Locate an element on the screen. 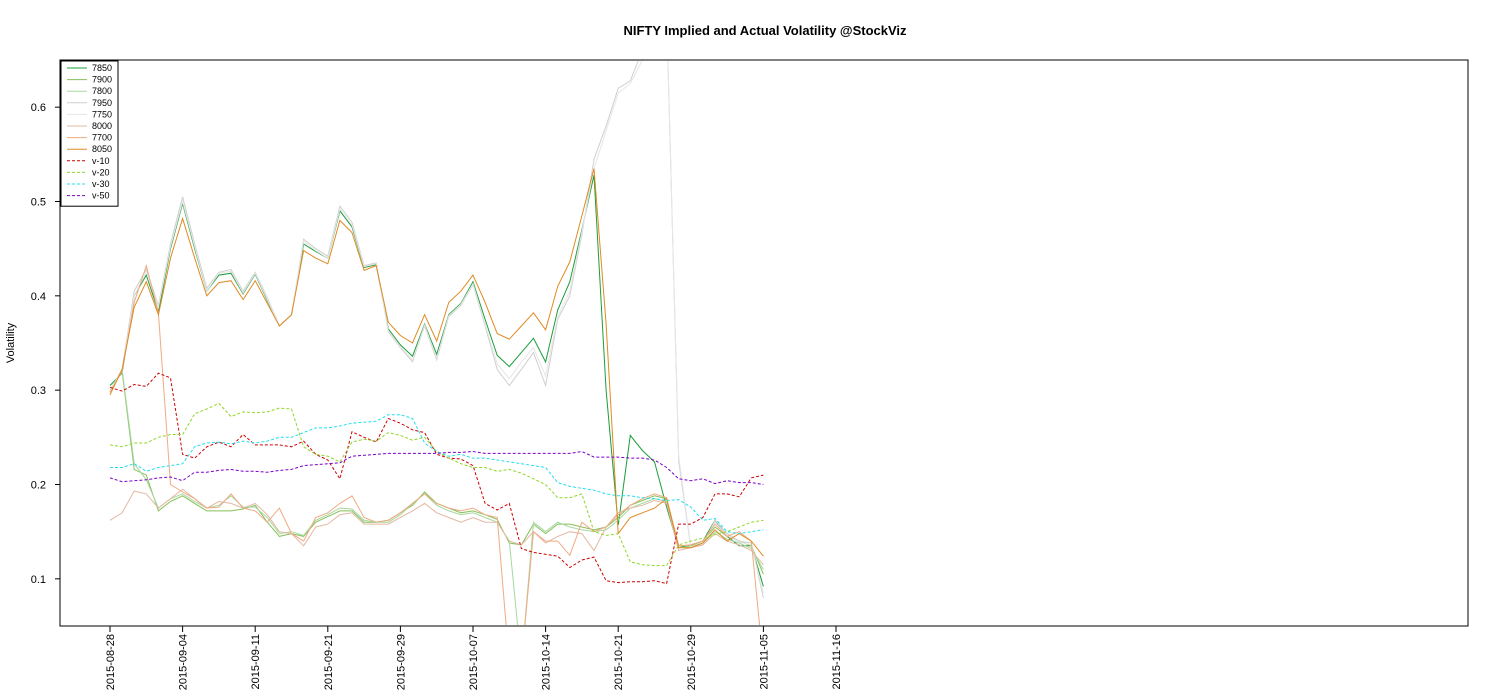 Image resolution: width=1500 pixels, height=700 pixels. x-tick-label: 2015-11-05 is located at coordinates (764, 661).